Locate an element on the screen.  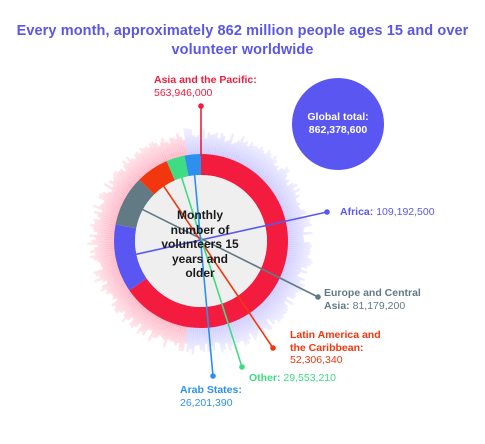
label-arab-states: Arab States: 26,201,390 is located at coordinates (211, 396).